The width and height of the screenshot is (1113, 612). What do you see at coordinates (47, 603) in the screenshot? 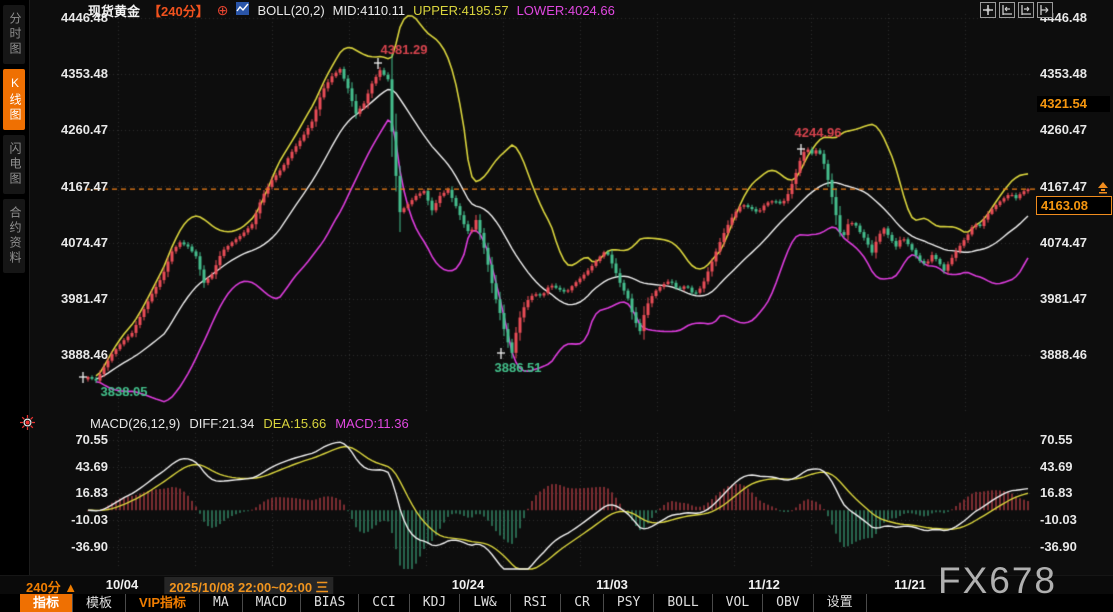
I see `tab-指标: 指标` at bounding box center [47, 603].